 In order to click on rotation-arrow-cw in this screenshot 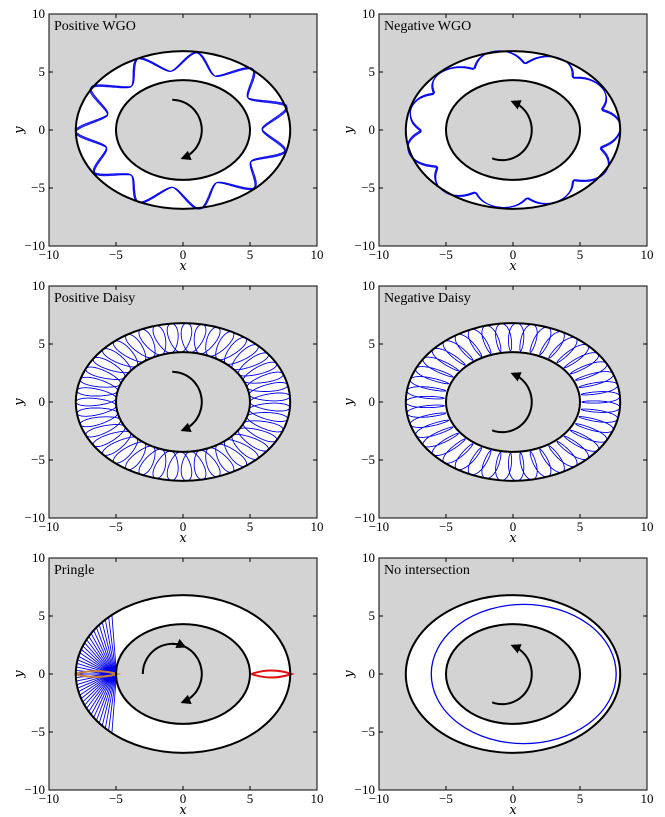, I will do `click(187, 129)`.